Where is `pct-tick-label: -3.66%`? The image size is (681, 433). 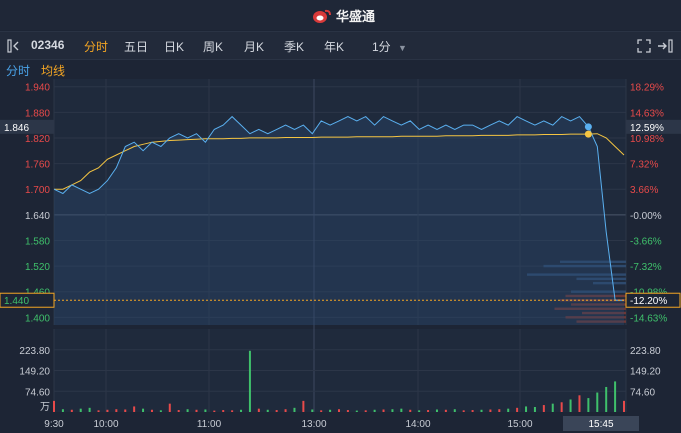 pct-tick-label: -3.66% is located at coordinates (646, 241).